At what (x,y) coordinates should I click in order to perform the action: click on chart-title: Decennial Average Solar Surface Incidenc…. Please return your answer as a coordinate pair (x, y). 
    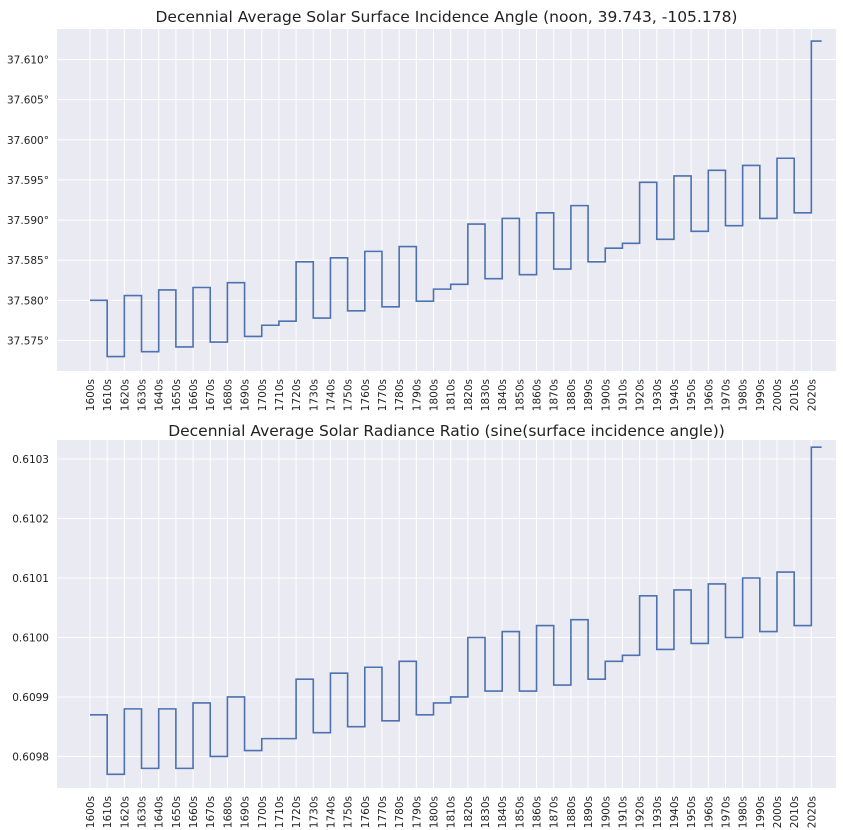
    Looking at the image, I should click on (447, 17).